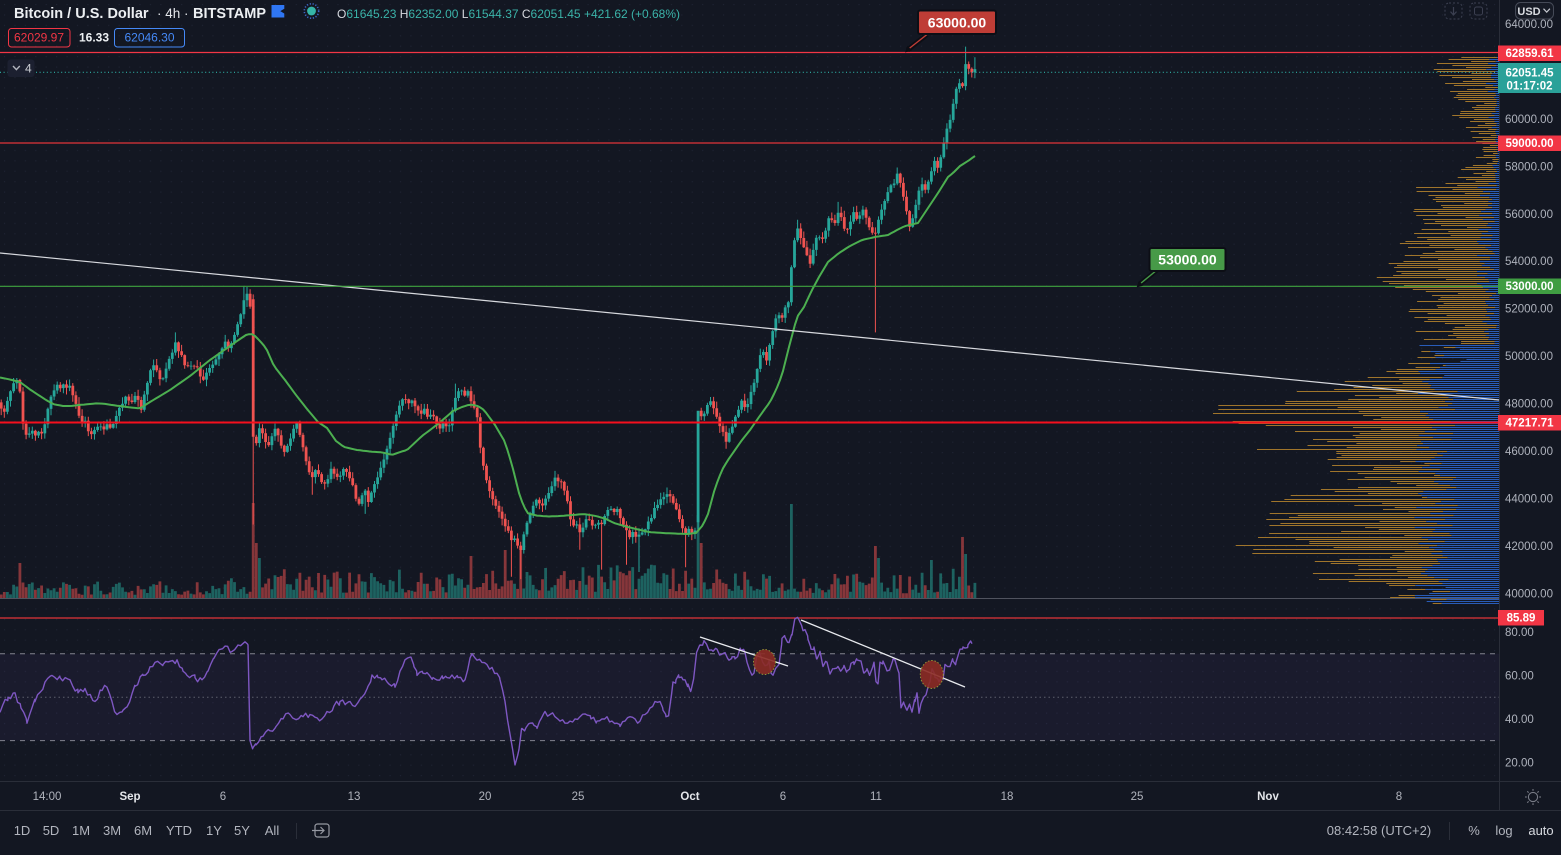 This screenshot has height=855, width=1561. What do you see at coordinates (229, 14) in the screenshot?
I see `svg-text: BITSTAMP` at bounding box center [229, 14].